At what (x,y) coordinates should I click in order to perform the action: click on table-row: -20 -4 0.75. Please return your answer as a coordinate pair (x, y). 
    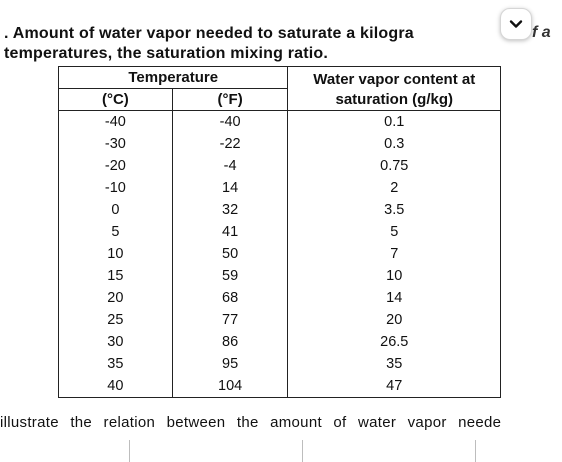
    Looking at the image, I should click on (279, 166).